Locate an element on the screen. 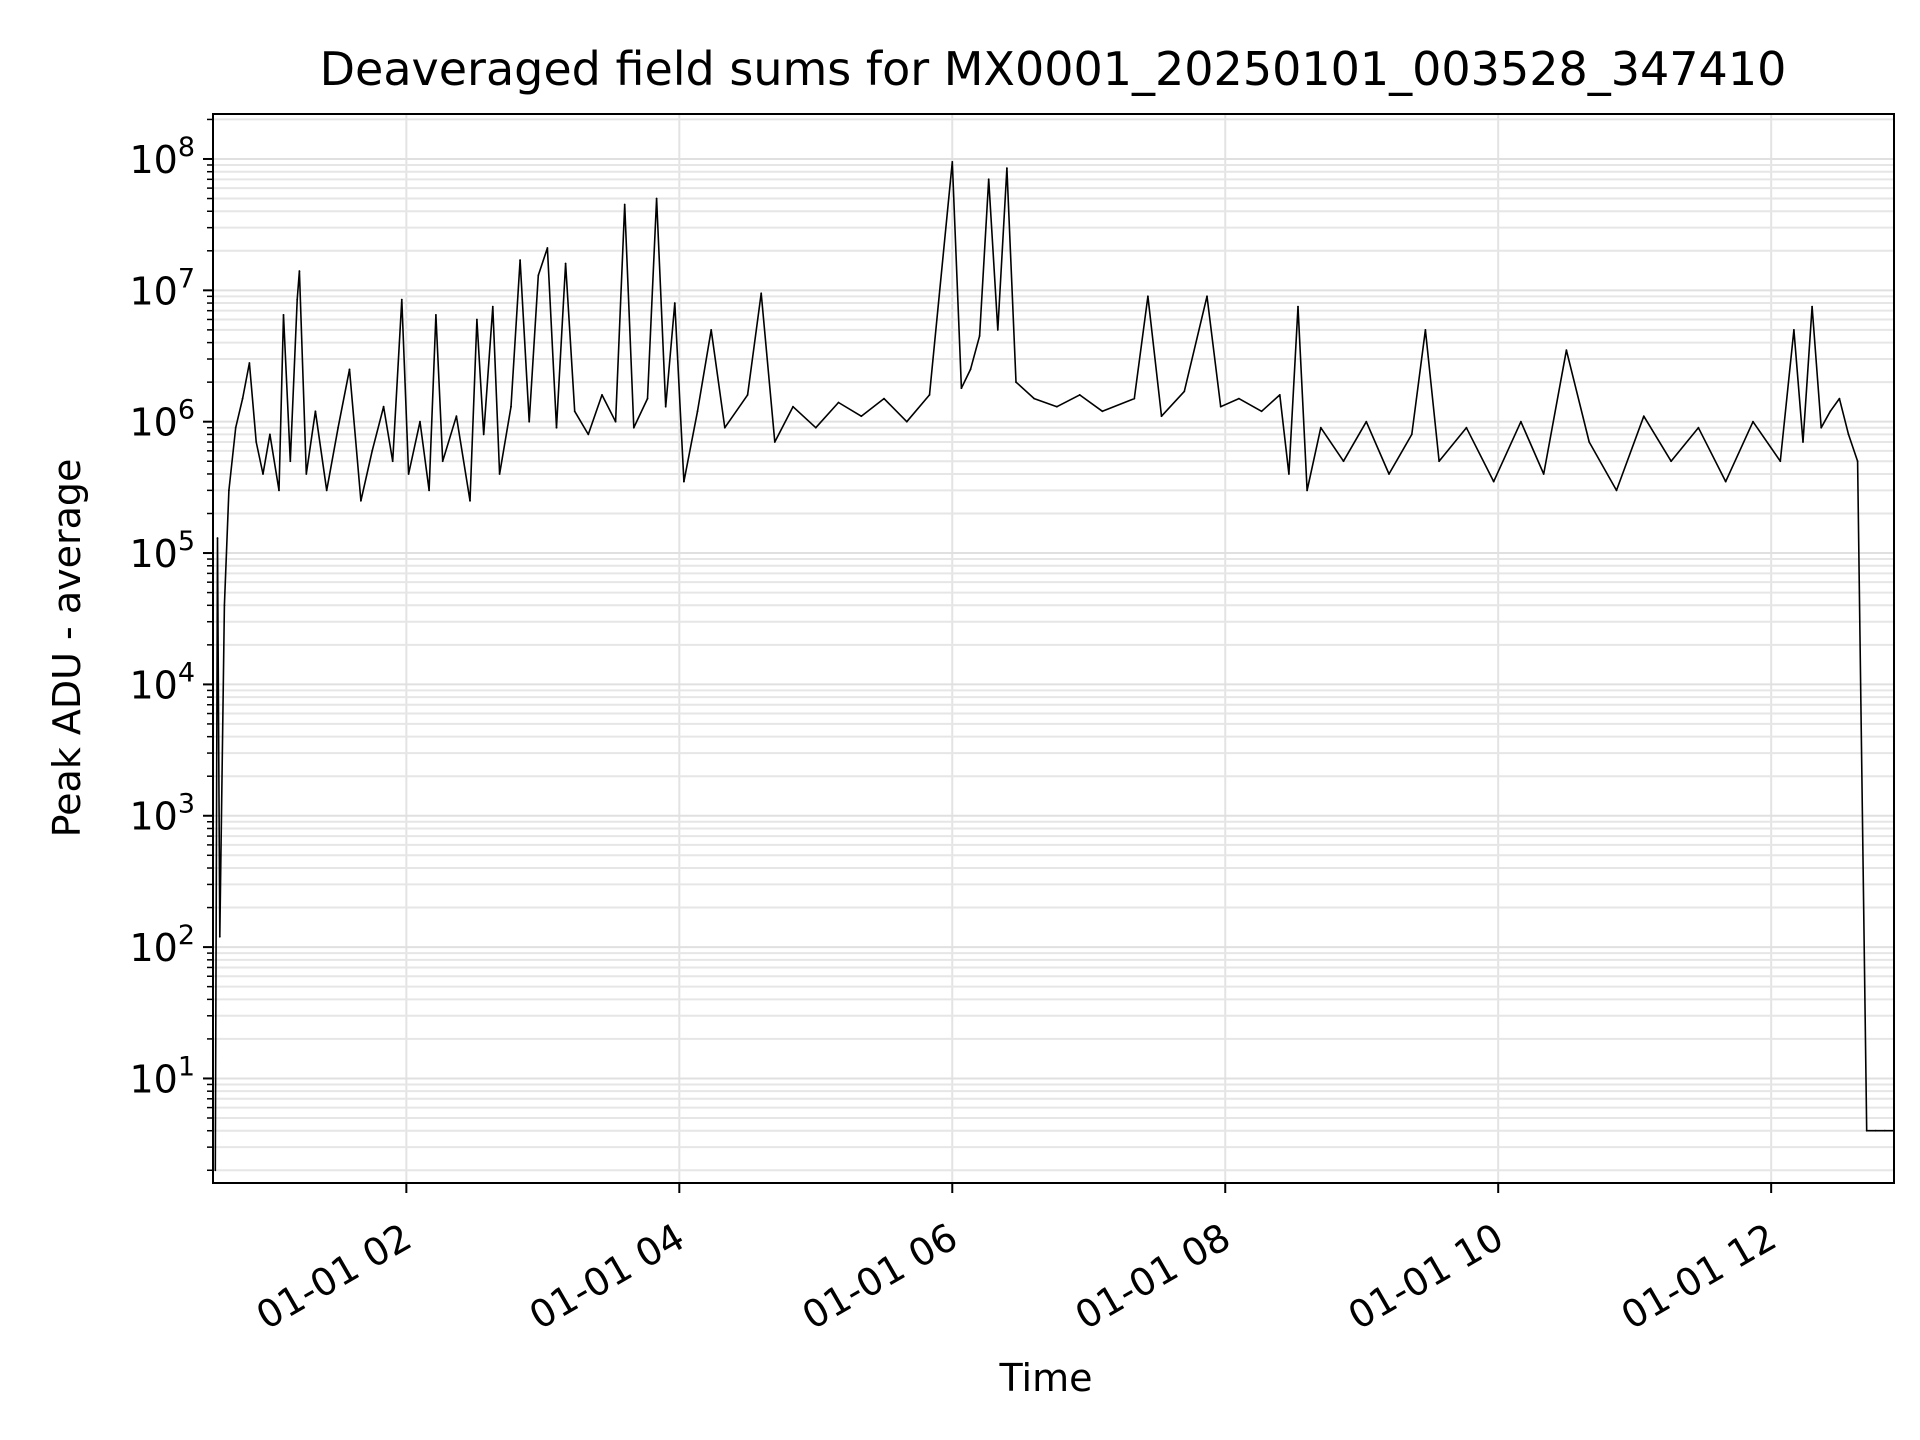 The image size is (1920, 1440). y-tick-exponent: 1 is located at coordinates (186, 1066).